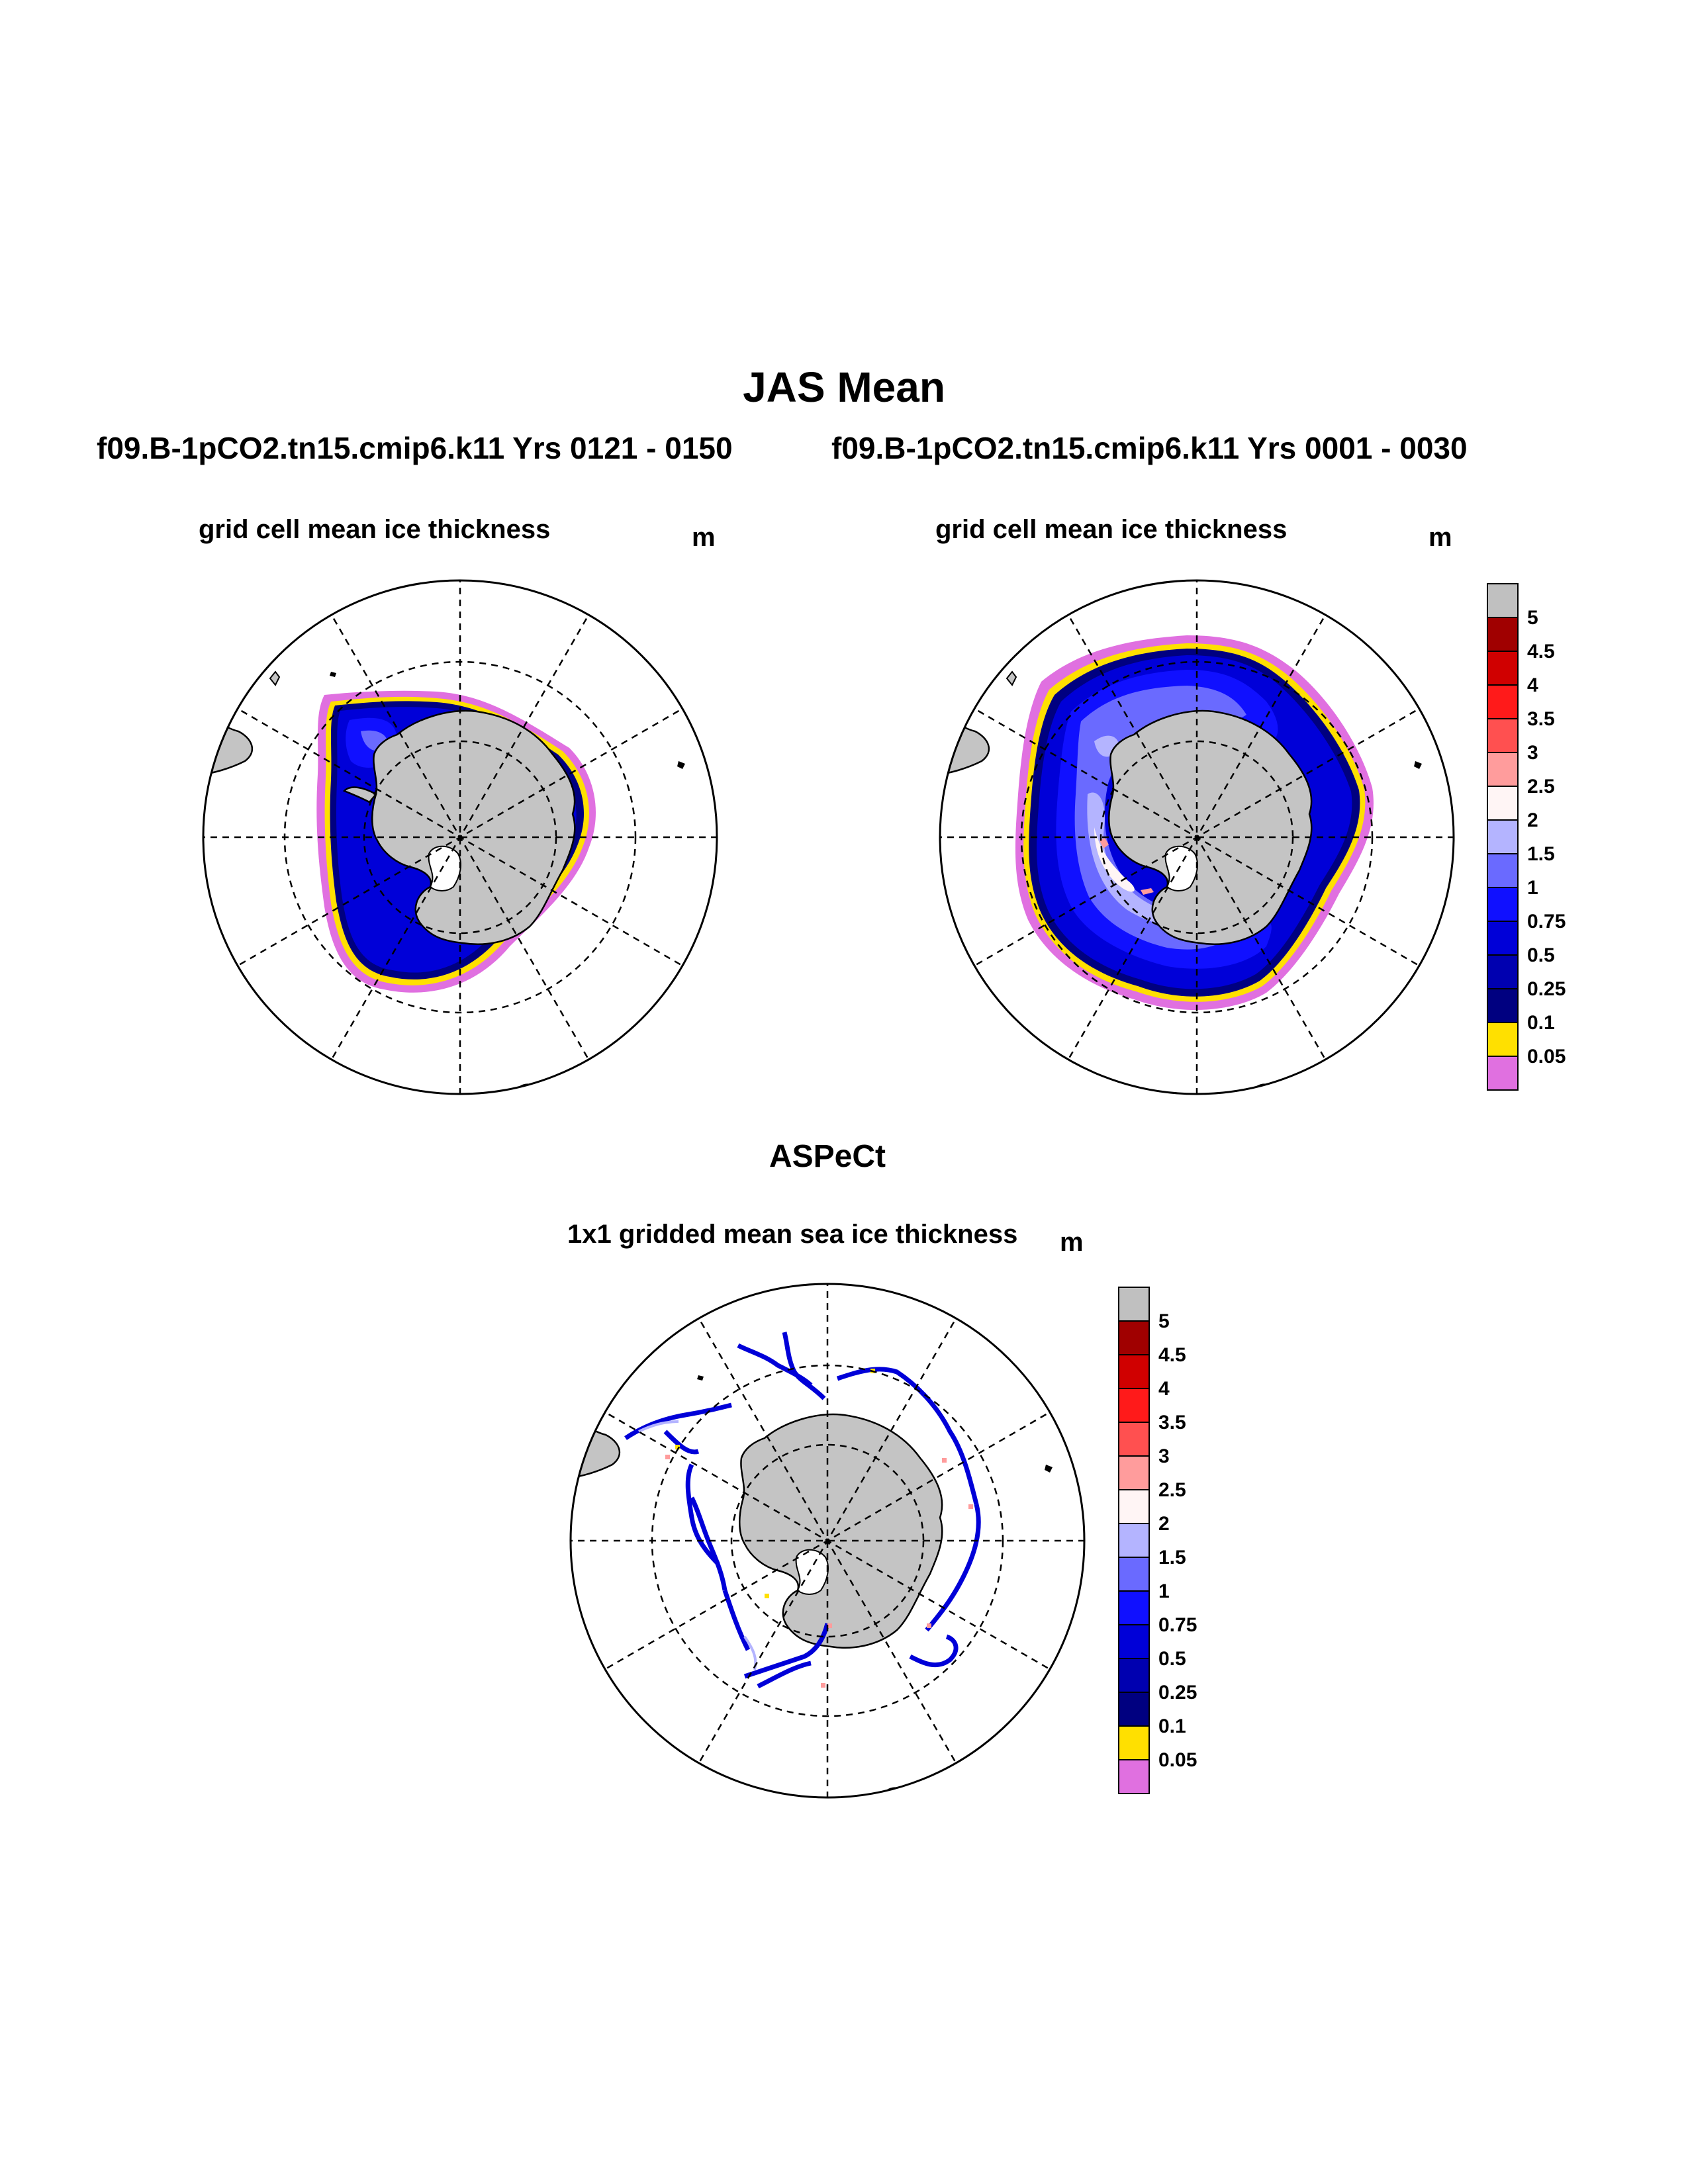 The image size is (1688, 2184). Describe the element at coordinates (704, 537) in the screenshot. I see `top-left-units: m` at that location.